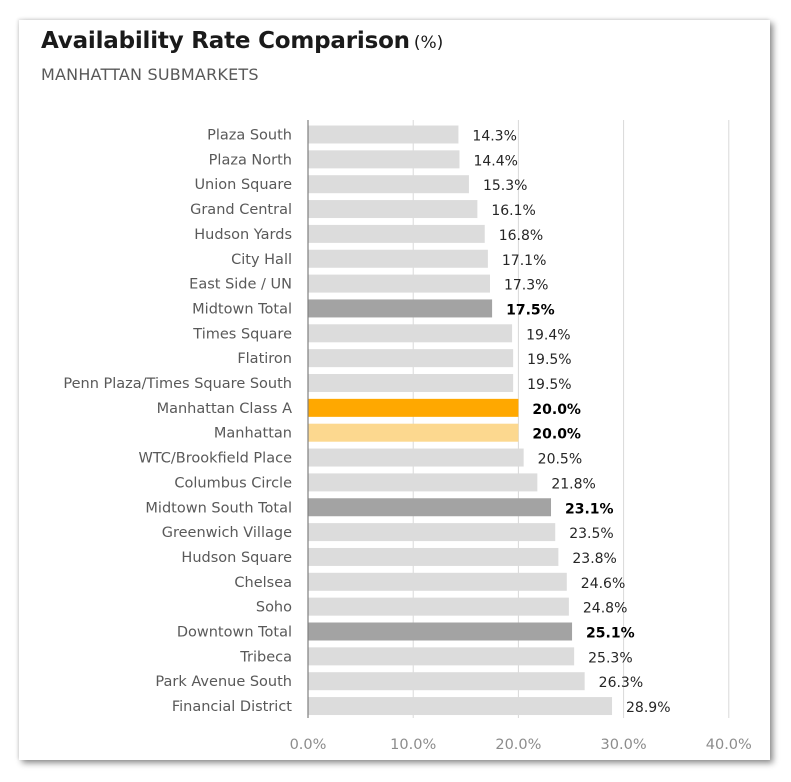  I want to click on value-label: 20.5%, so click(560, 460).